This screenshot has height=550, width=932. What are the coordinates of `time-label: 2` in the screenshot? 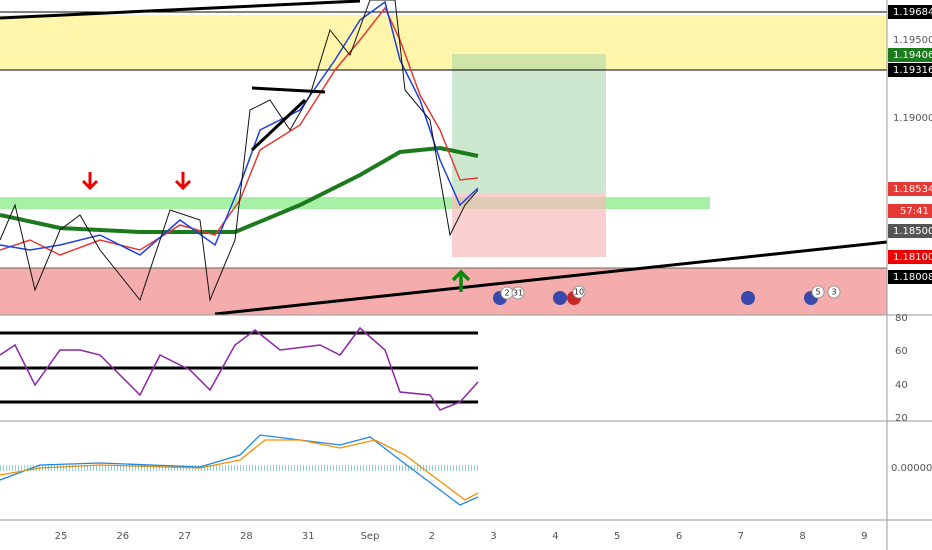 It's located at (432, 536).